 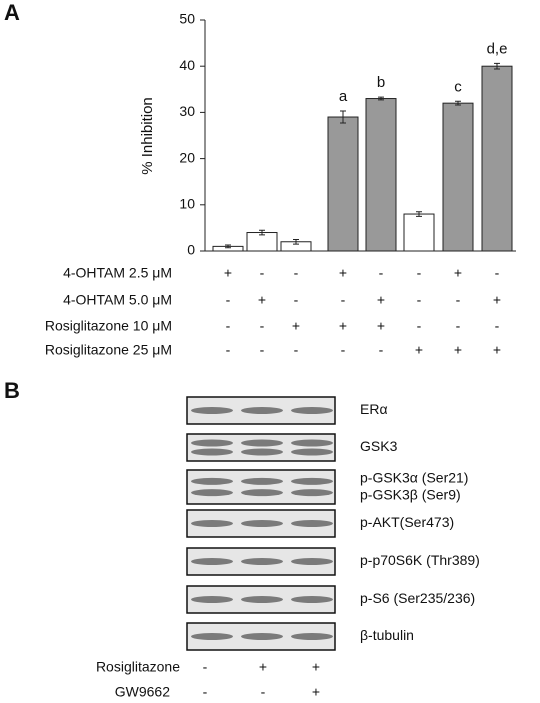 What do you see at coordinates (142, 692) in the screenshot?
I see `treatment-label: GW9662` at bounding box center [142, 692].